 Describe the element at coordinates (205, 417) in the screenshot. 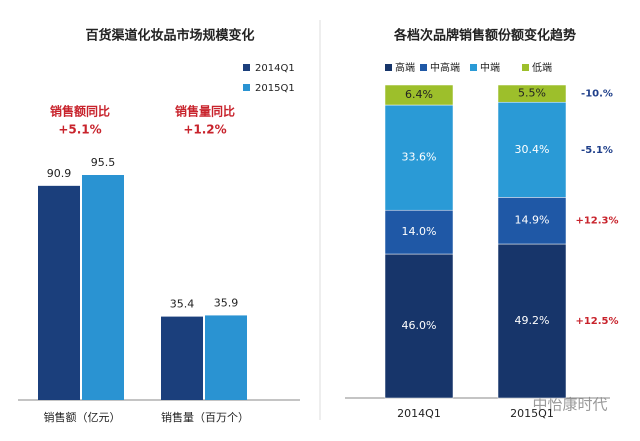

I see `x-tick-label: 销售量（百万个）` at that location.